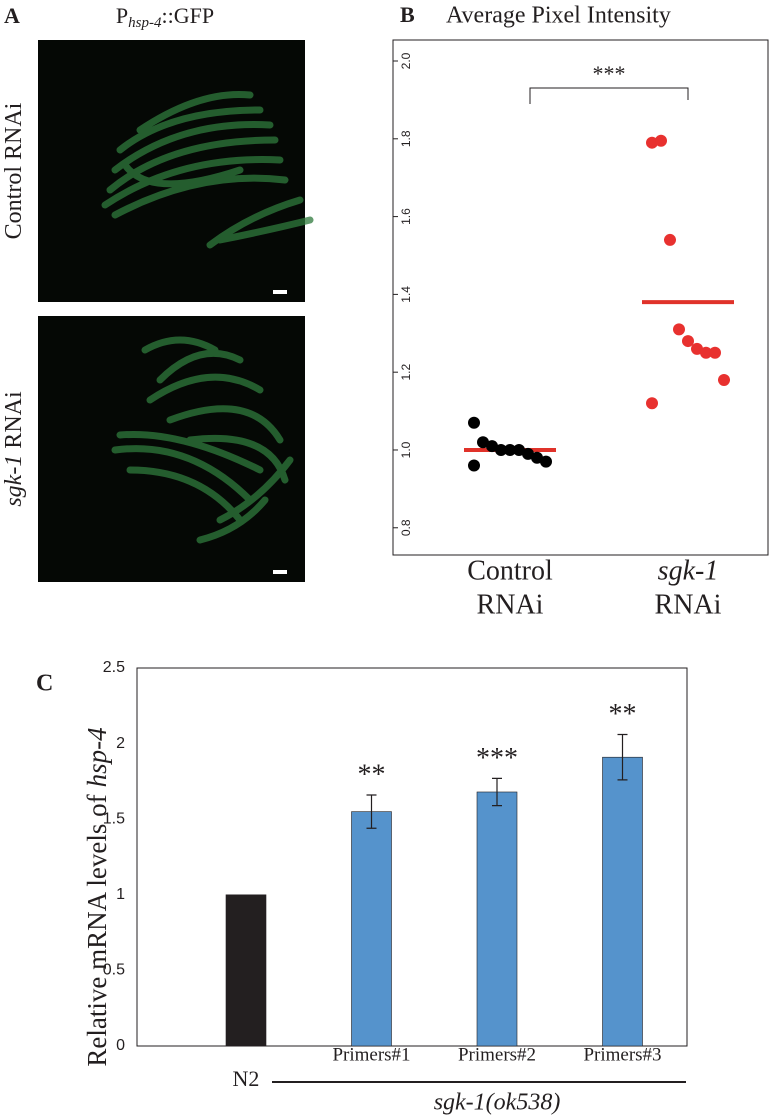  Describe the element at coordinates (120, 743) in the screenshot. I see `y-tick-label: 2` at that location.